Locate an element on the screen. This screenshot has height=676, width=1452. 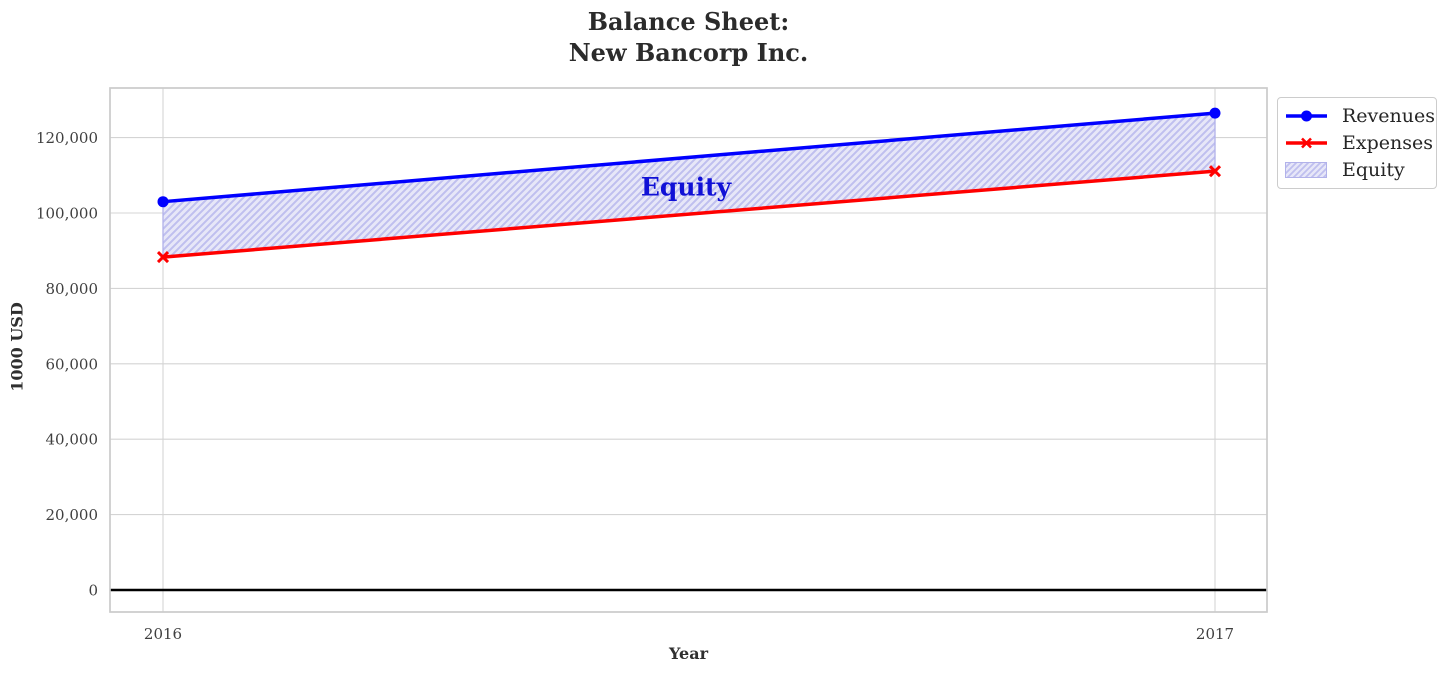
svg-text: 60,000 is located at coordinates (72, 364).